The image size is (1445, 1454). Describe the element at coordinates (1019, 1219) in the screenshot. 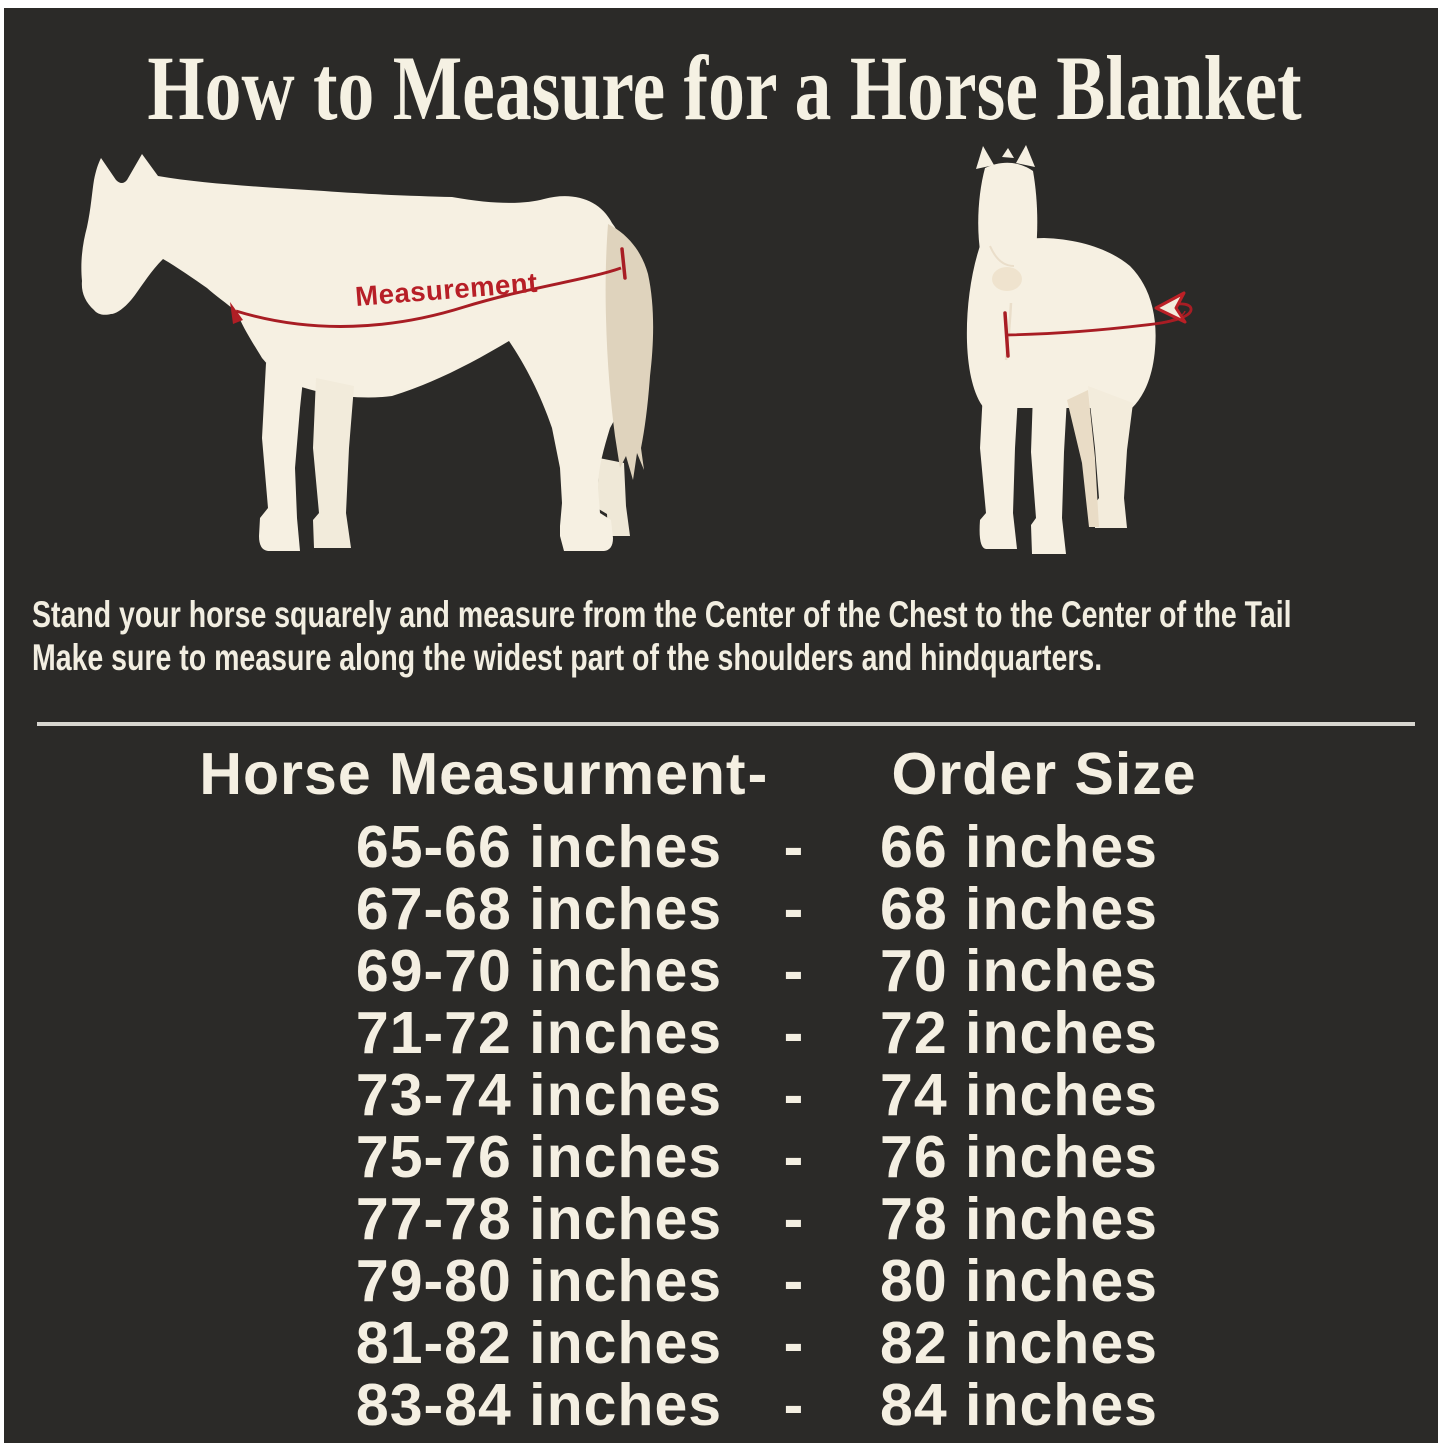

I see `order-size-cell: 78 inches` at that location.